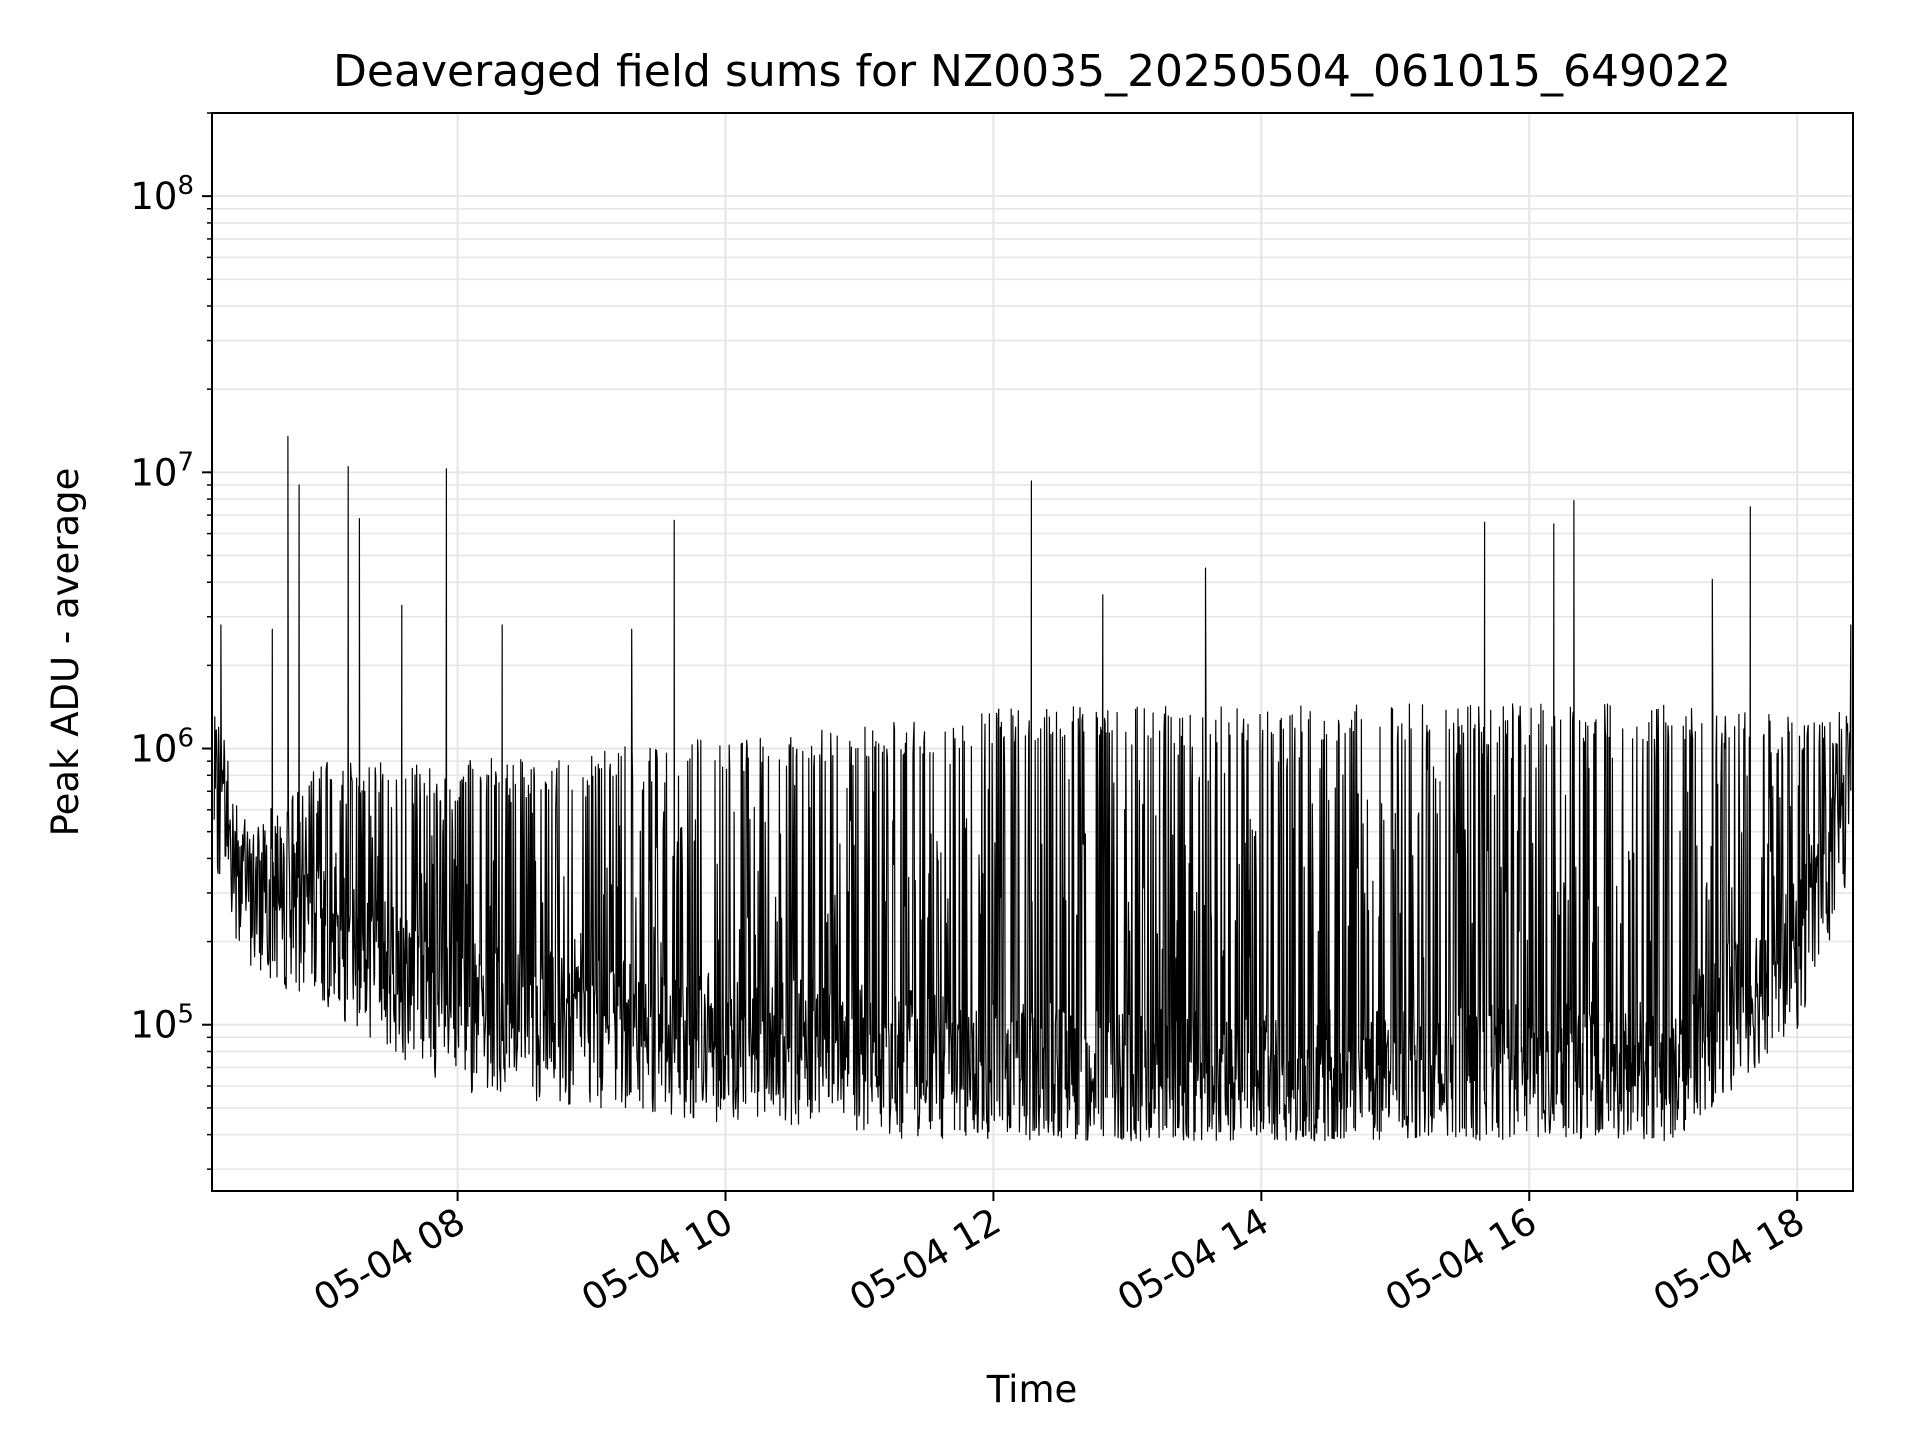 Image resolution: width=1920 pixels, height=1440 pixels. Describe the element at coordinates (1032, 1389) in the screenshot. I see `x-axis-label: Time` at that location.